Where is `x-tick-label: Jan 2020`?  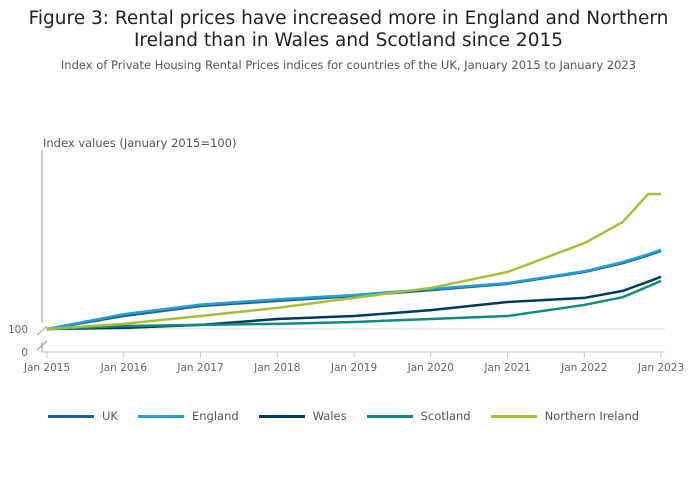
x-tick-label: Jan 2020 is located at coordinates (430, 368).